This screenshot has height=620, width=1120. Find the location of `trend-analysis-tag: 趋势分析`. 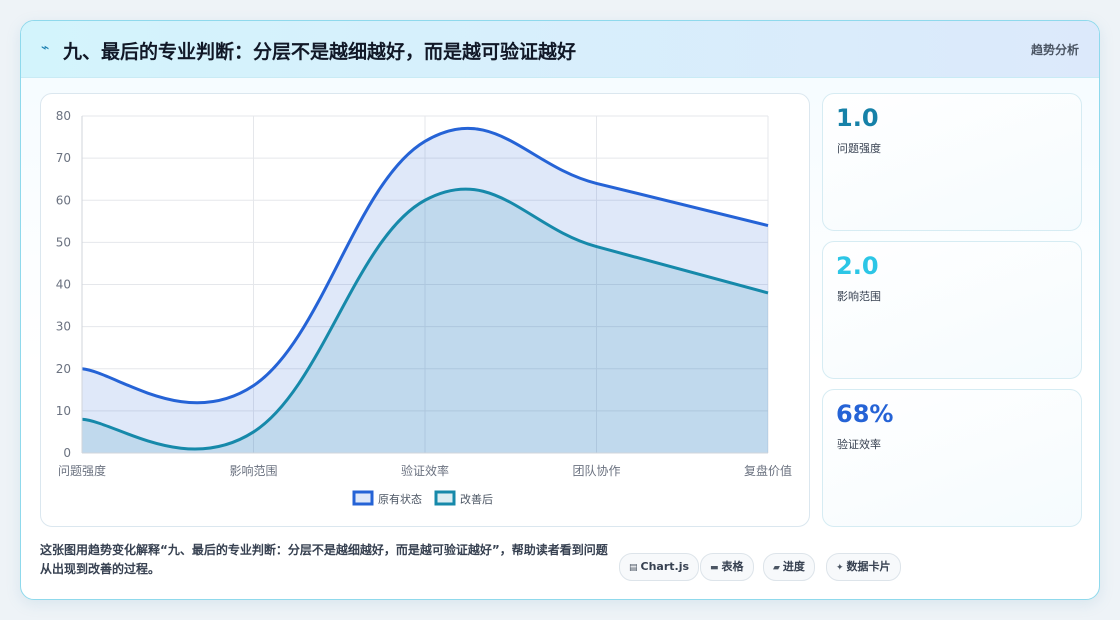

trend-analysis-tag: 趋势分析 is located at coordinates (1054, 50).